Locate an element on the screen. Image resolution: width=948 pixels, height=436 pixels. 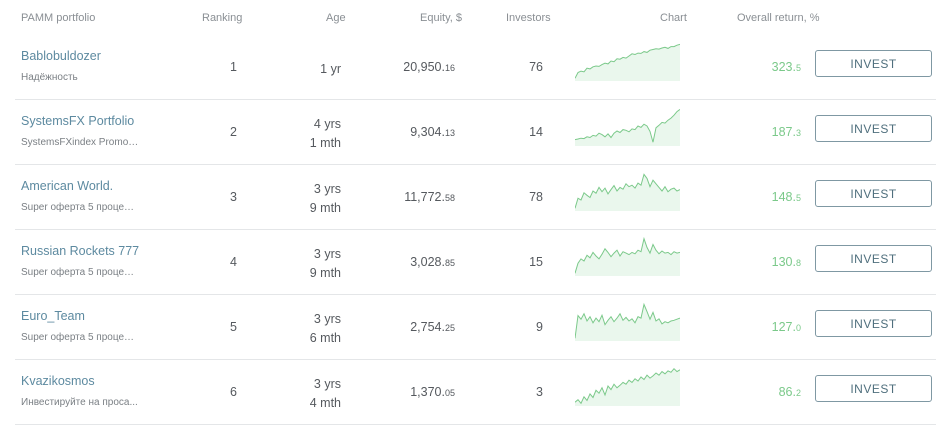
portfolio-name-link: Kvazikosmos is located at coordinates (58, 381).